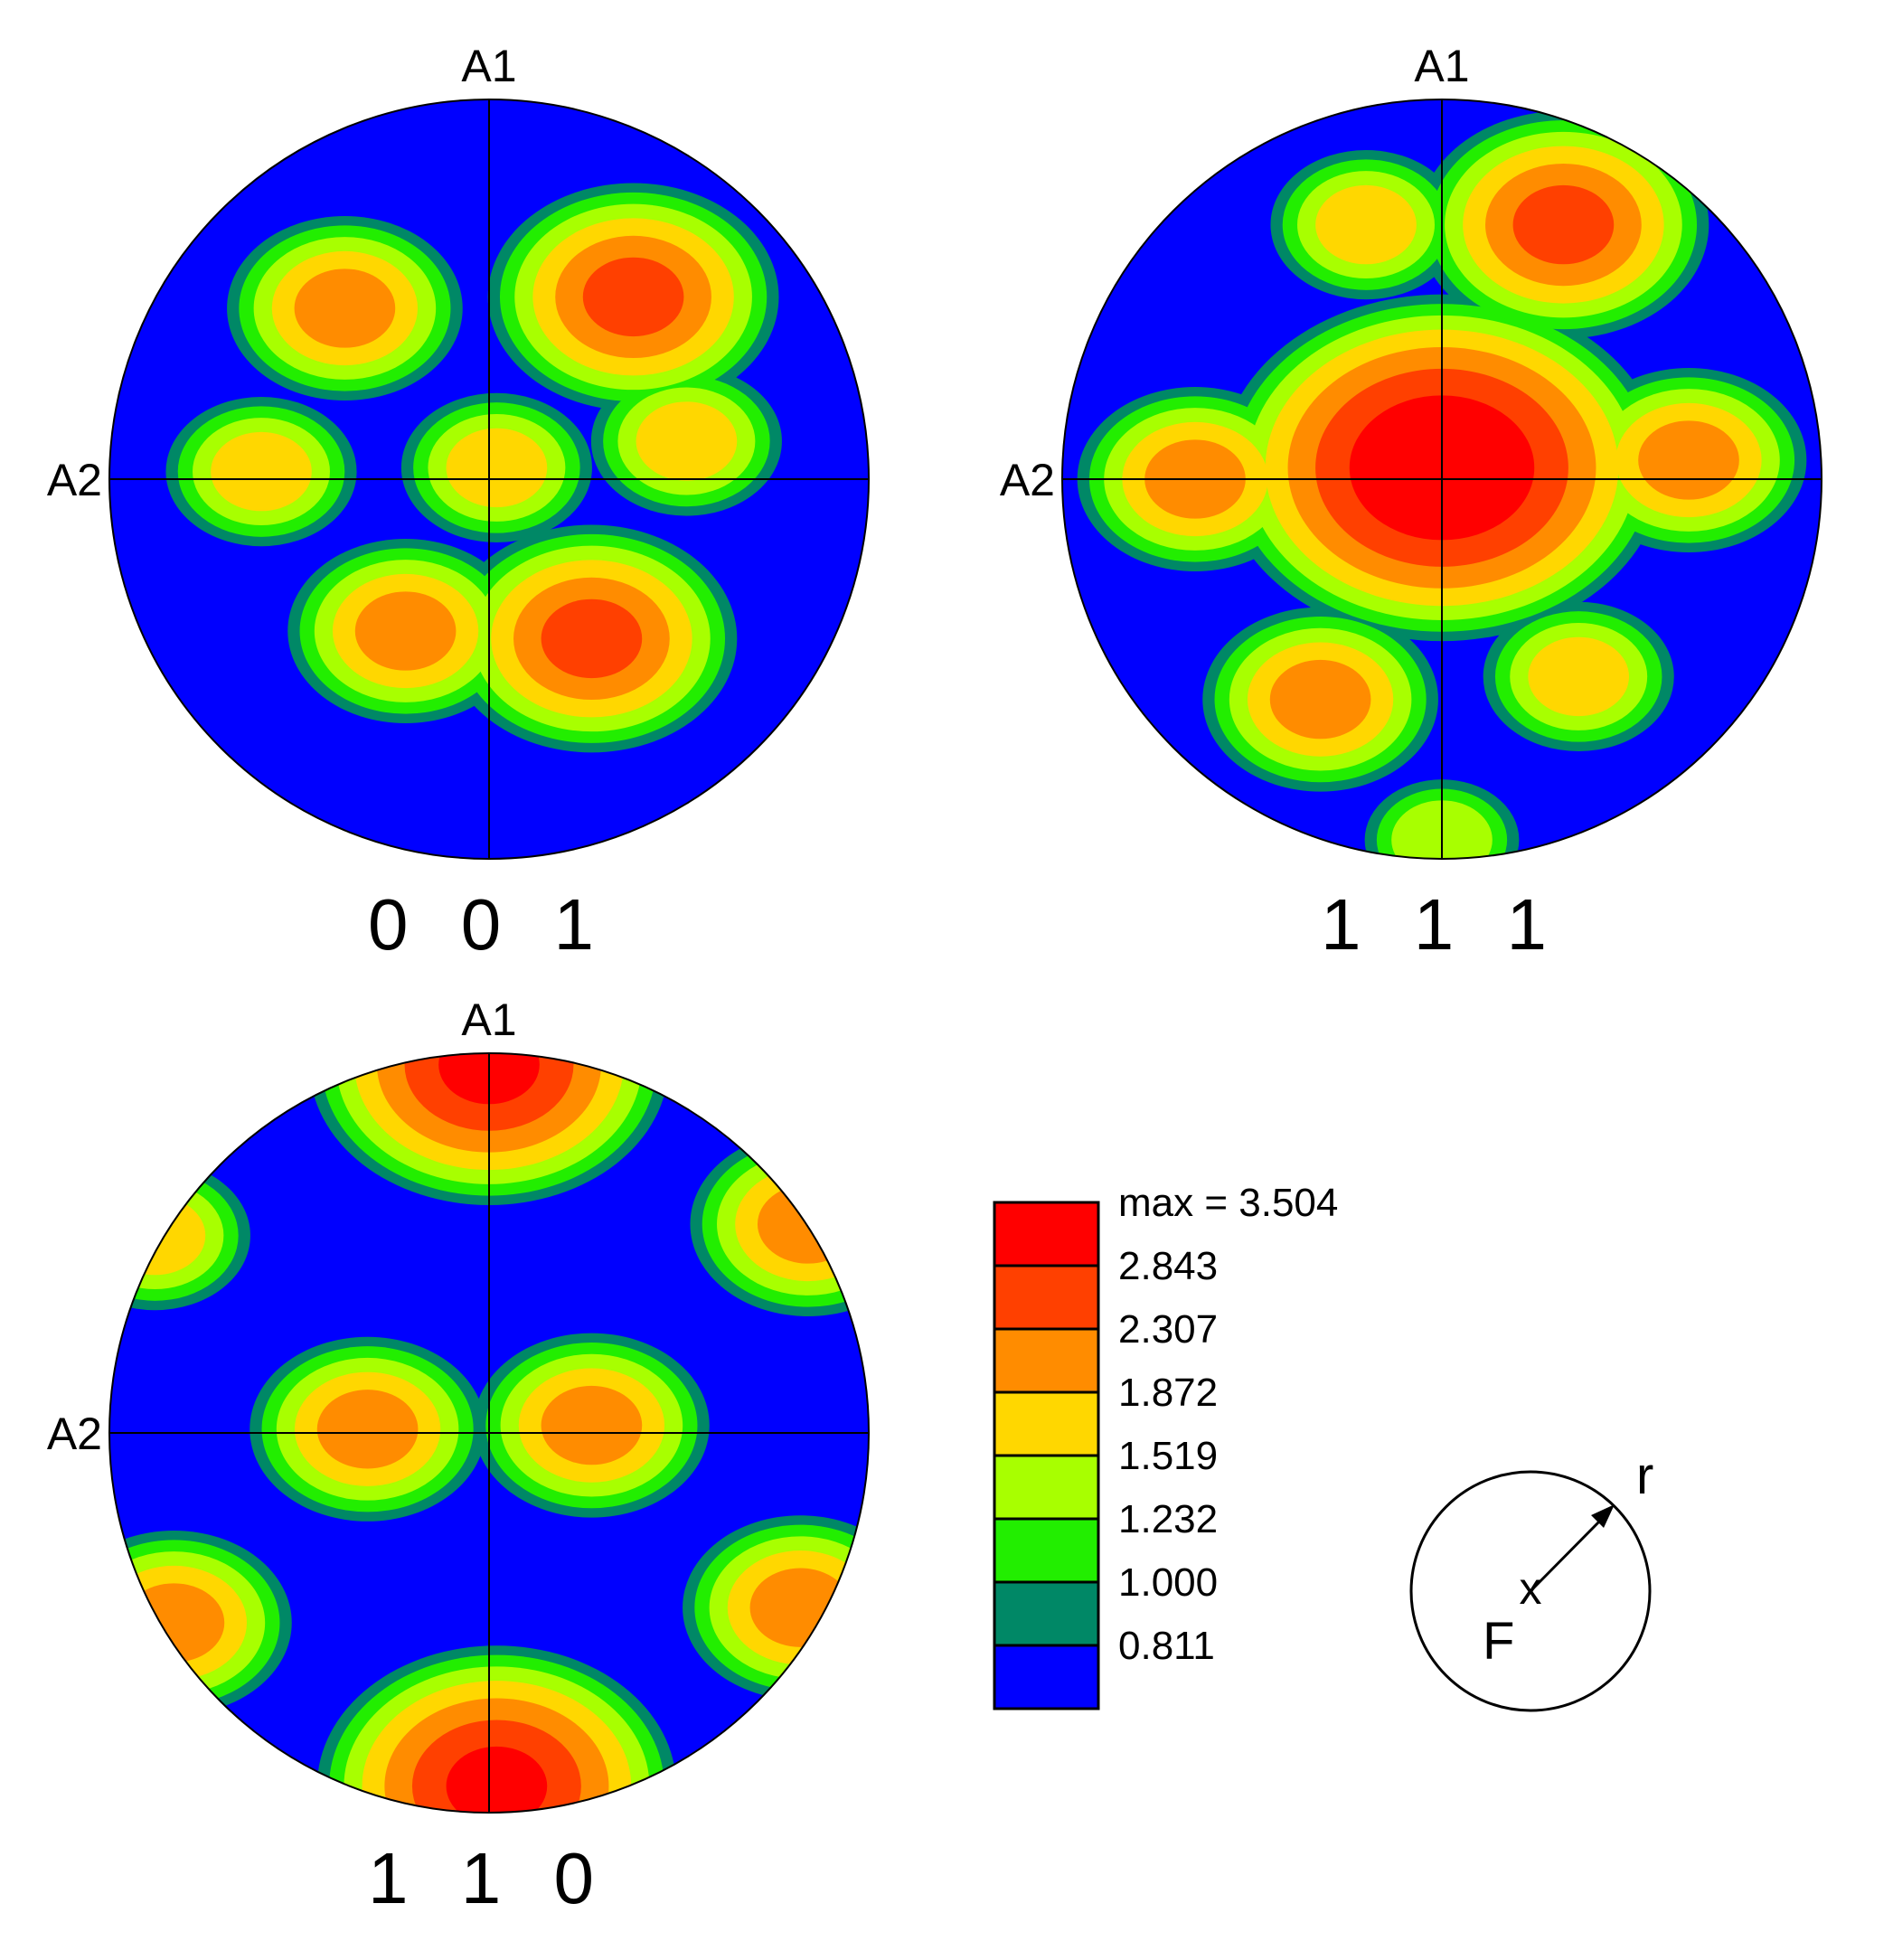  Describe the element at coordinates (1442, 924) in the screenshot. I see `pole-figure-111-title: 1 1 1` at that location.